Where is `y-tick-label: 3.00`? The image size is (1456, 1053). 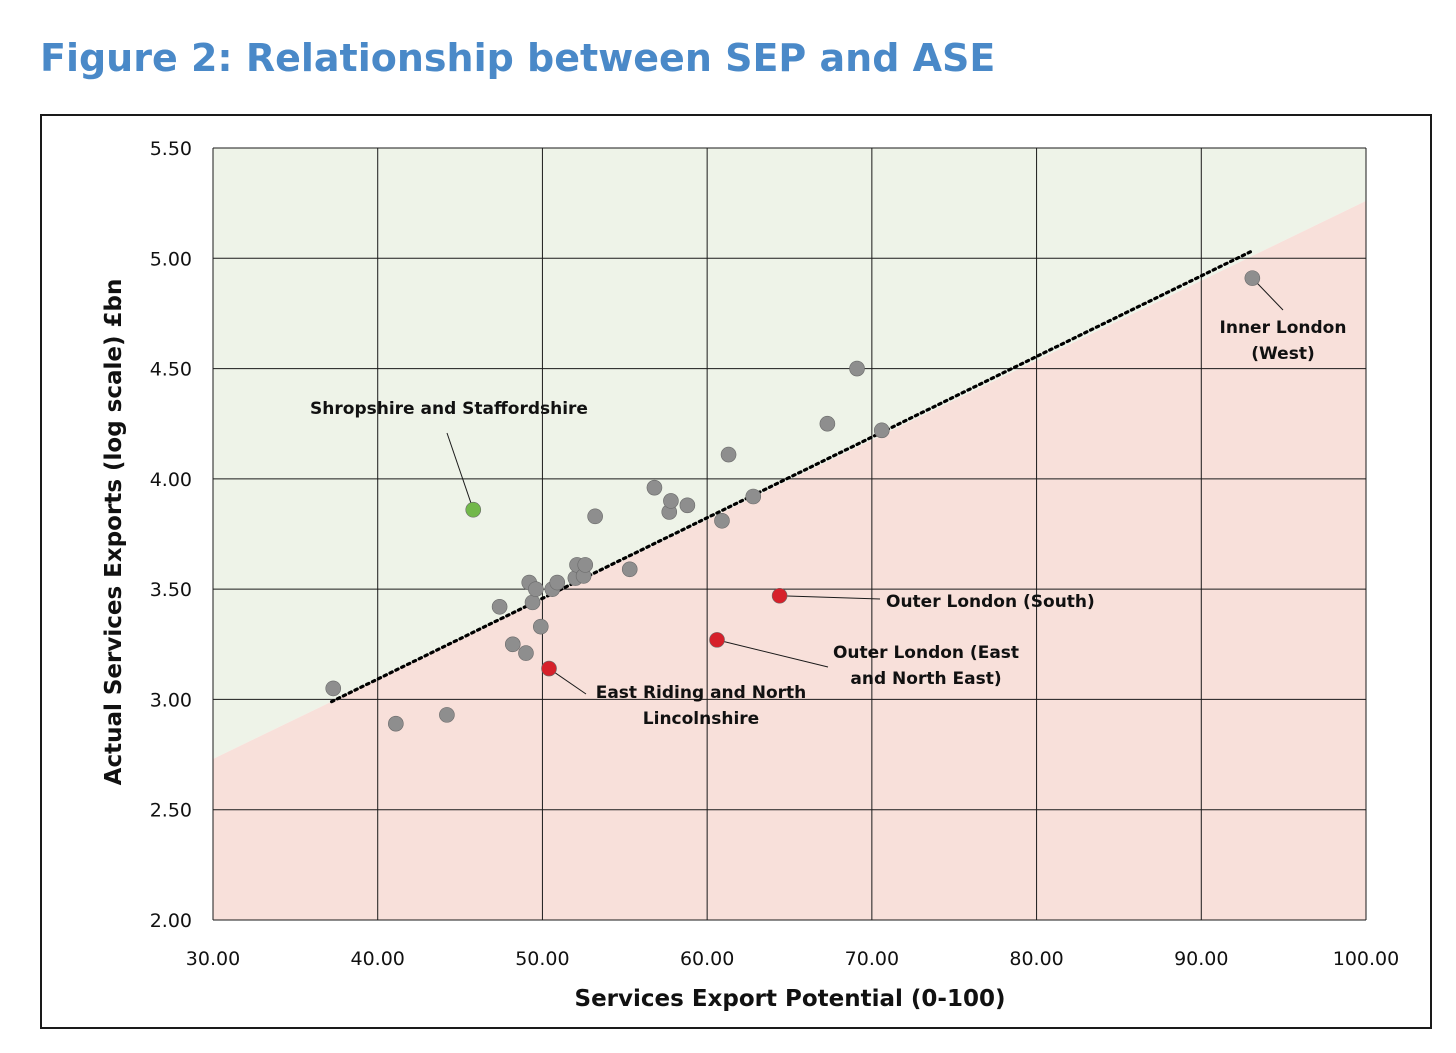 y-tick-label: 3.00 is located at coordinates (171, 700).